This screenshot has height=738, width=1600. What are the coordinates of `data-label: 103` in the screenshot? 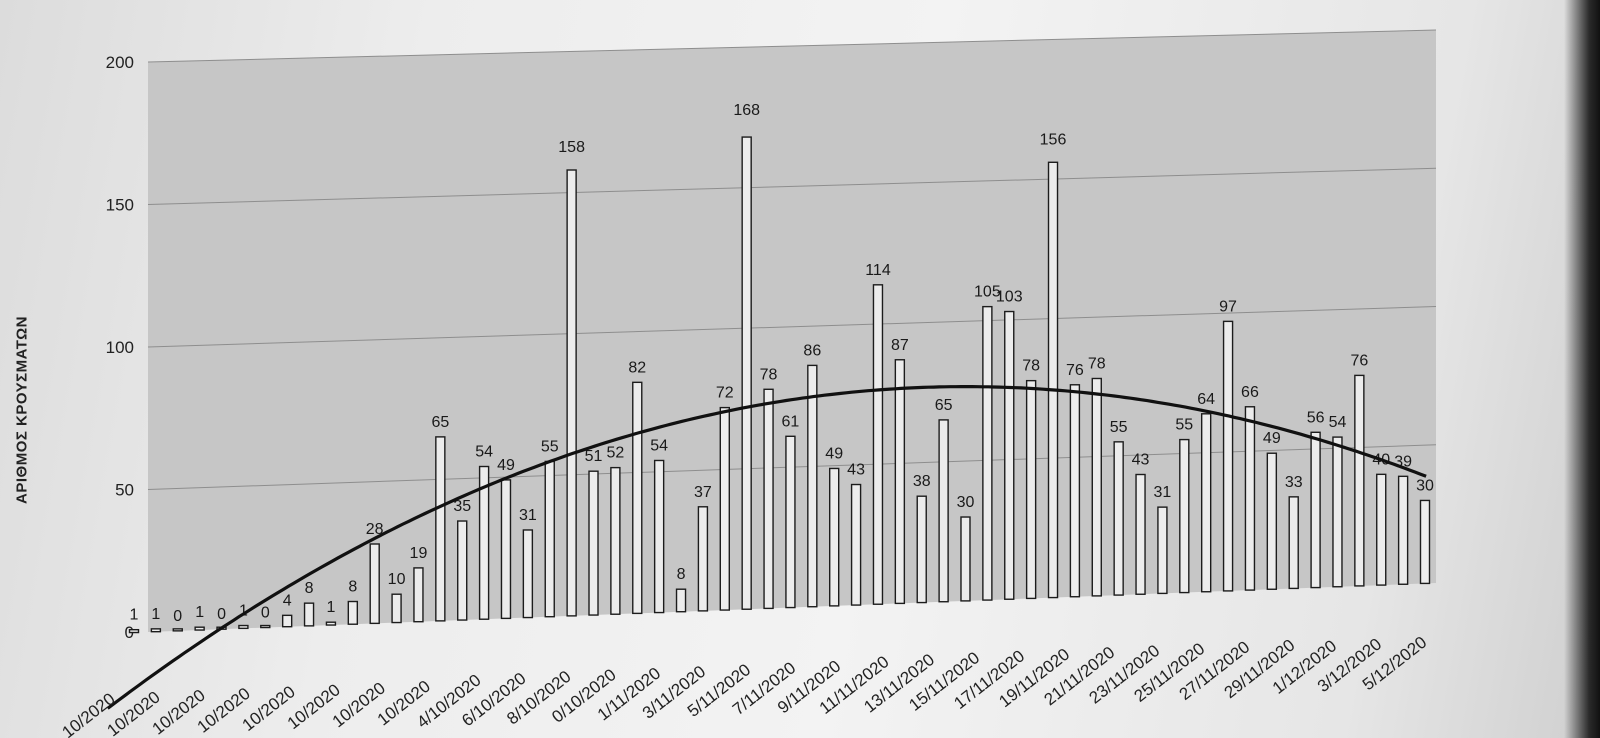 It's located at (1009, 297).